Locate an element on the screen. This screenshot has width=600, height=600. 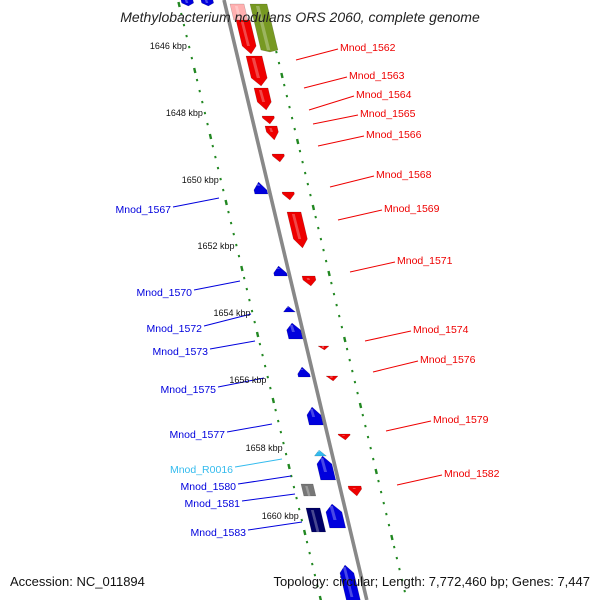
gene-mnod-1571-shape is located at coordinates (309, 281).